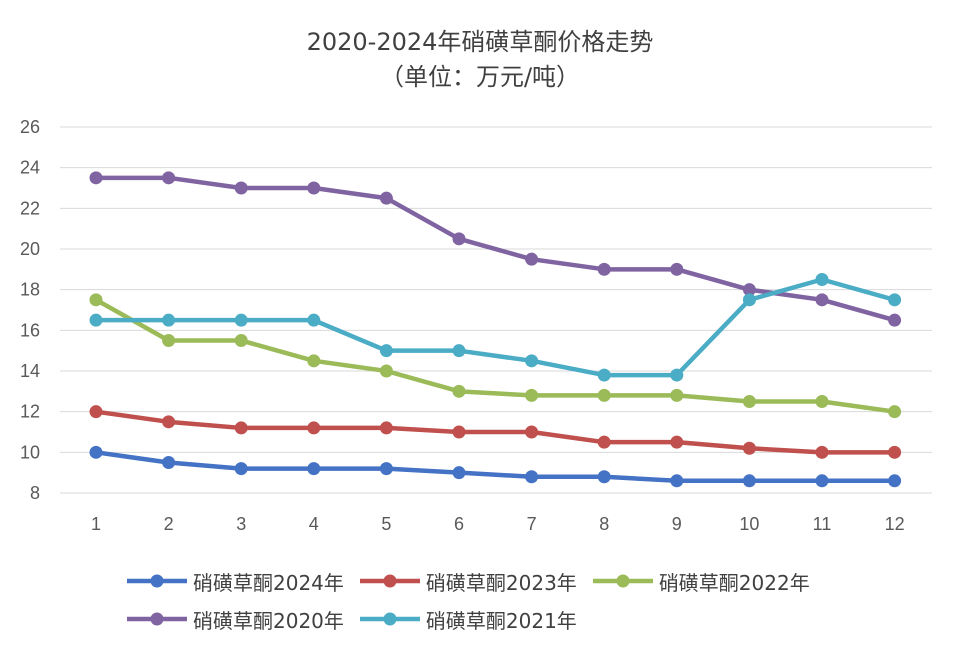 The image size is (960, 655). What do you see at coordinates (30, 168) in the screenshot?
I see `y-tick-label: 24` at bounding box center [30, 168].